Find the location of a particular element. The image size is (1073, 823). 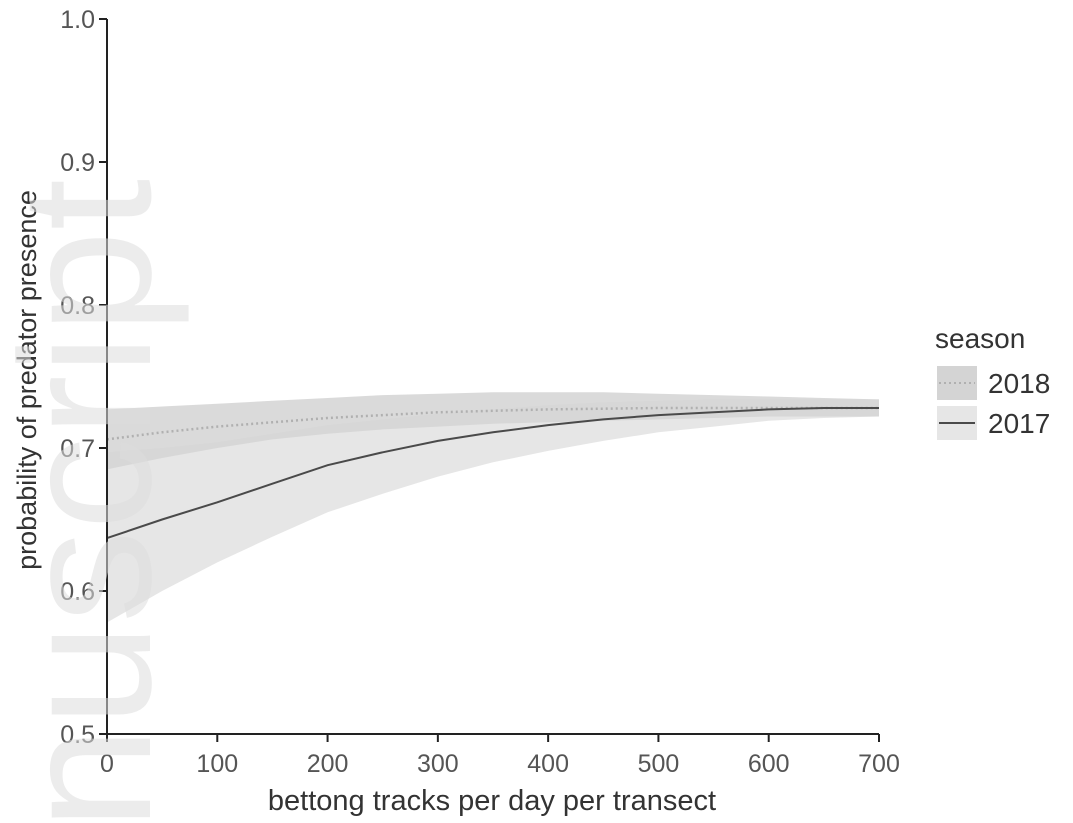

watermark-text: nuscript is located at coordinates (95, 501).